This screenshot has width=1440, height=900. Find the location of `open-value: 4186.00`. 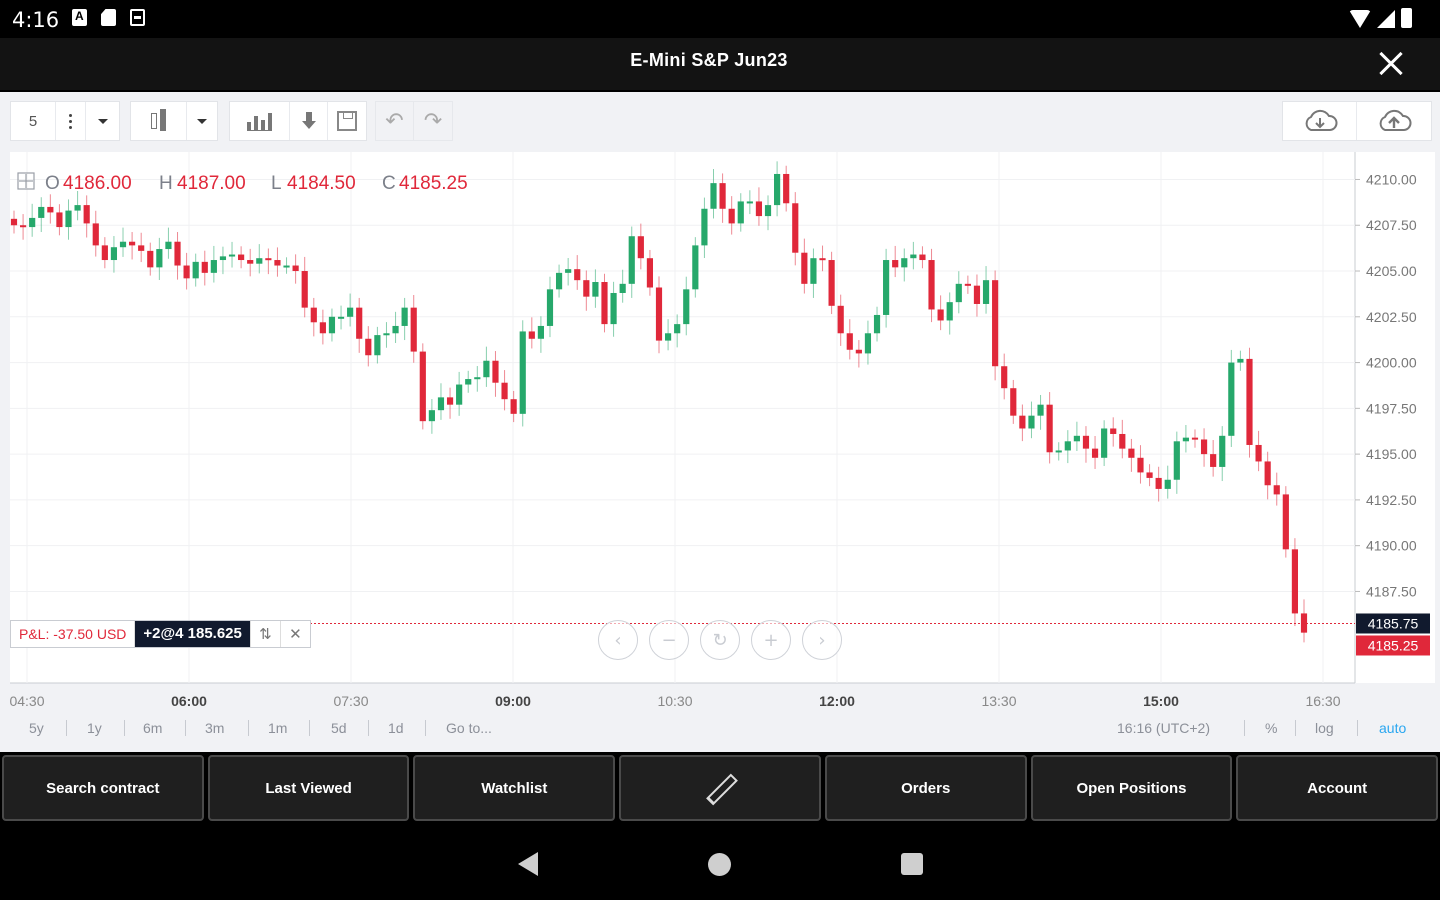

open-value: 4186.00 is located at coordinates (97, 183).